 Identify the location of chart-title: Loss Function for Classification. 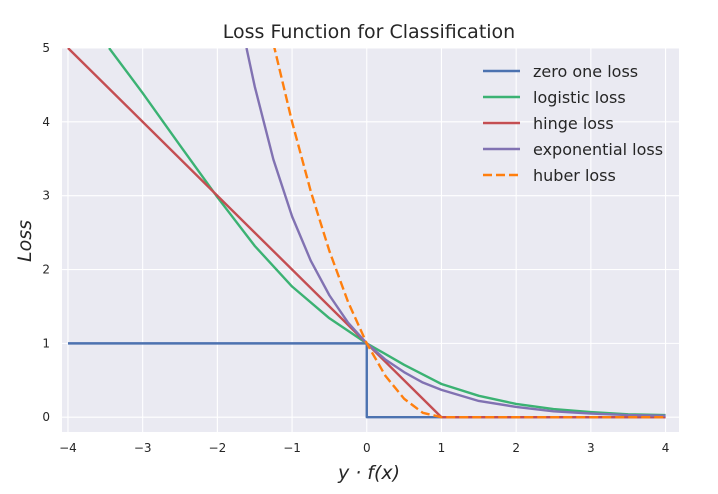
(369, 32).